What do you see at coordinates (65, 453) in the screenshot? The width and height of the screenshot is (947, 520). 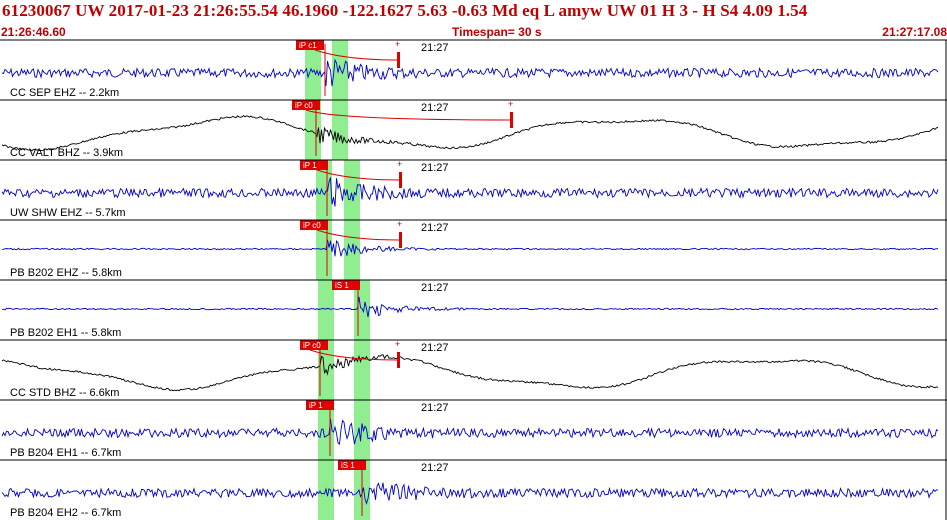 I see `trace-channel-label: PB B204 EH1 -- 6.7km` at bounding box center [65, 453].